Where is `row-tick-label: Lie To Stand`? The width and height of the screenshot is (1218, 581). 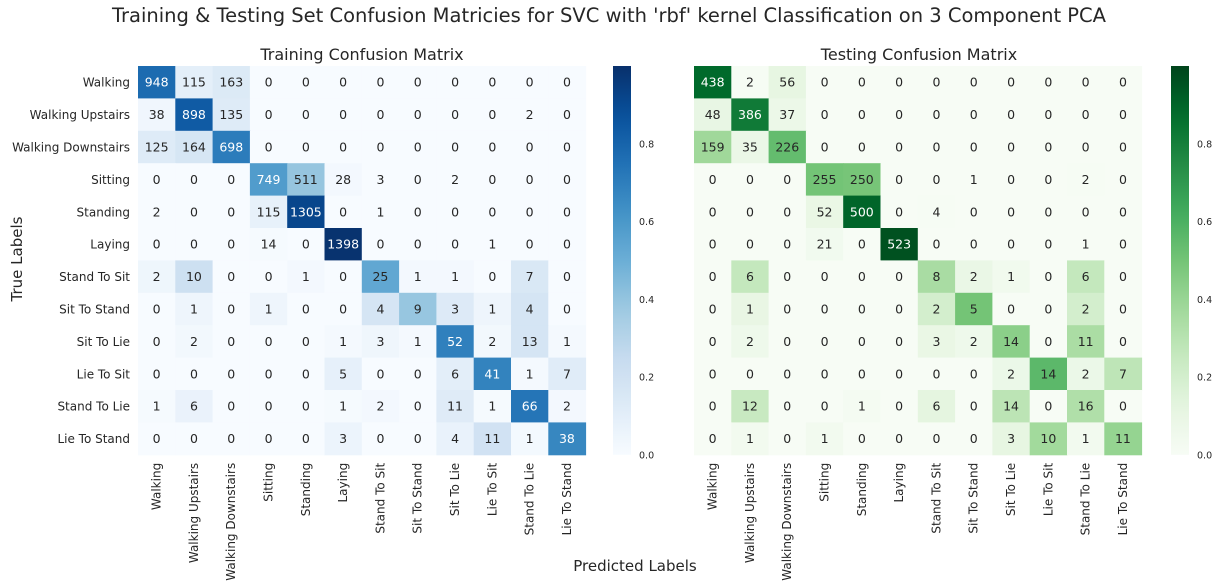
row-tick-label: Lie To Stand is located at coordinates (93, 439).